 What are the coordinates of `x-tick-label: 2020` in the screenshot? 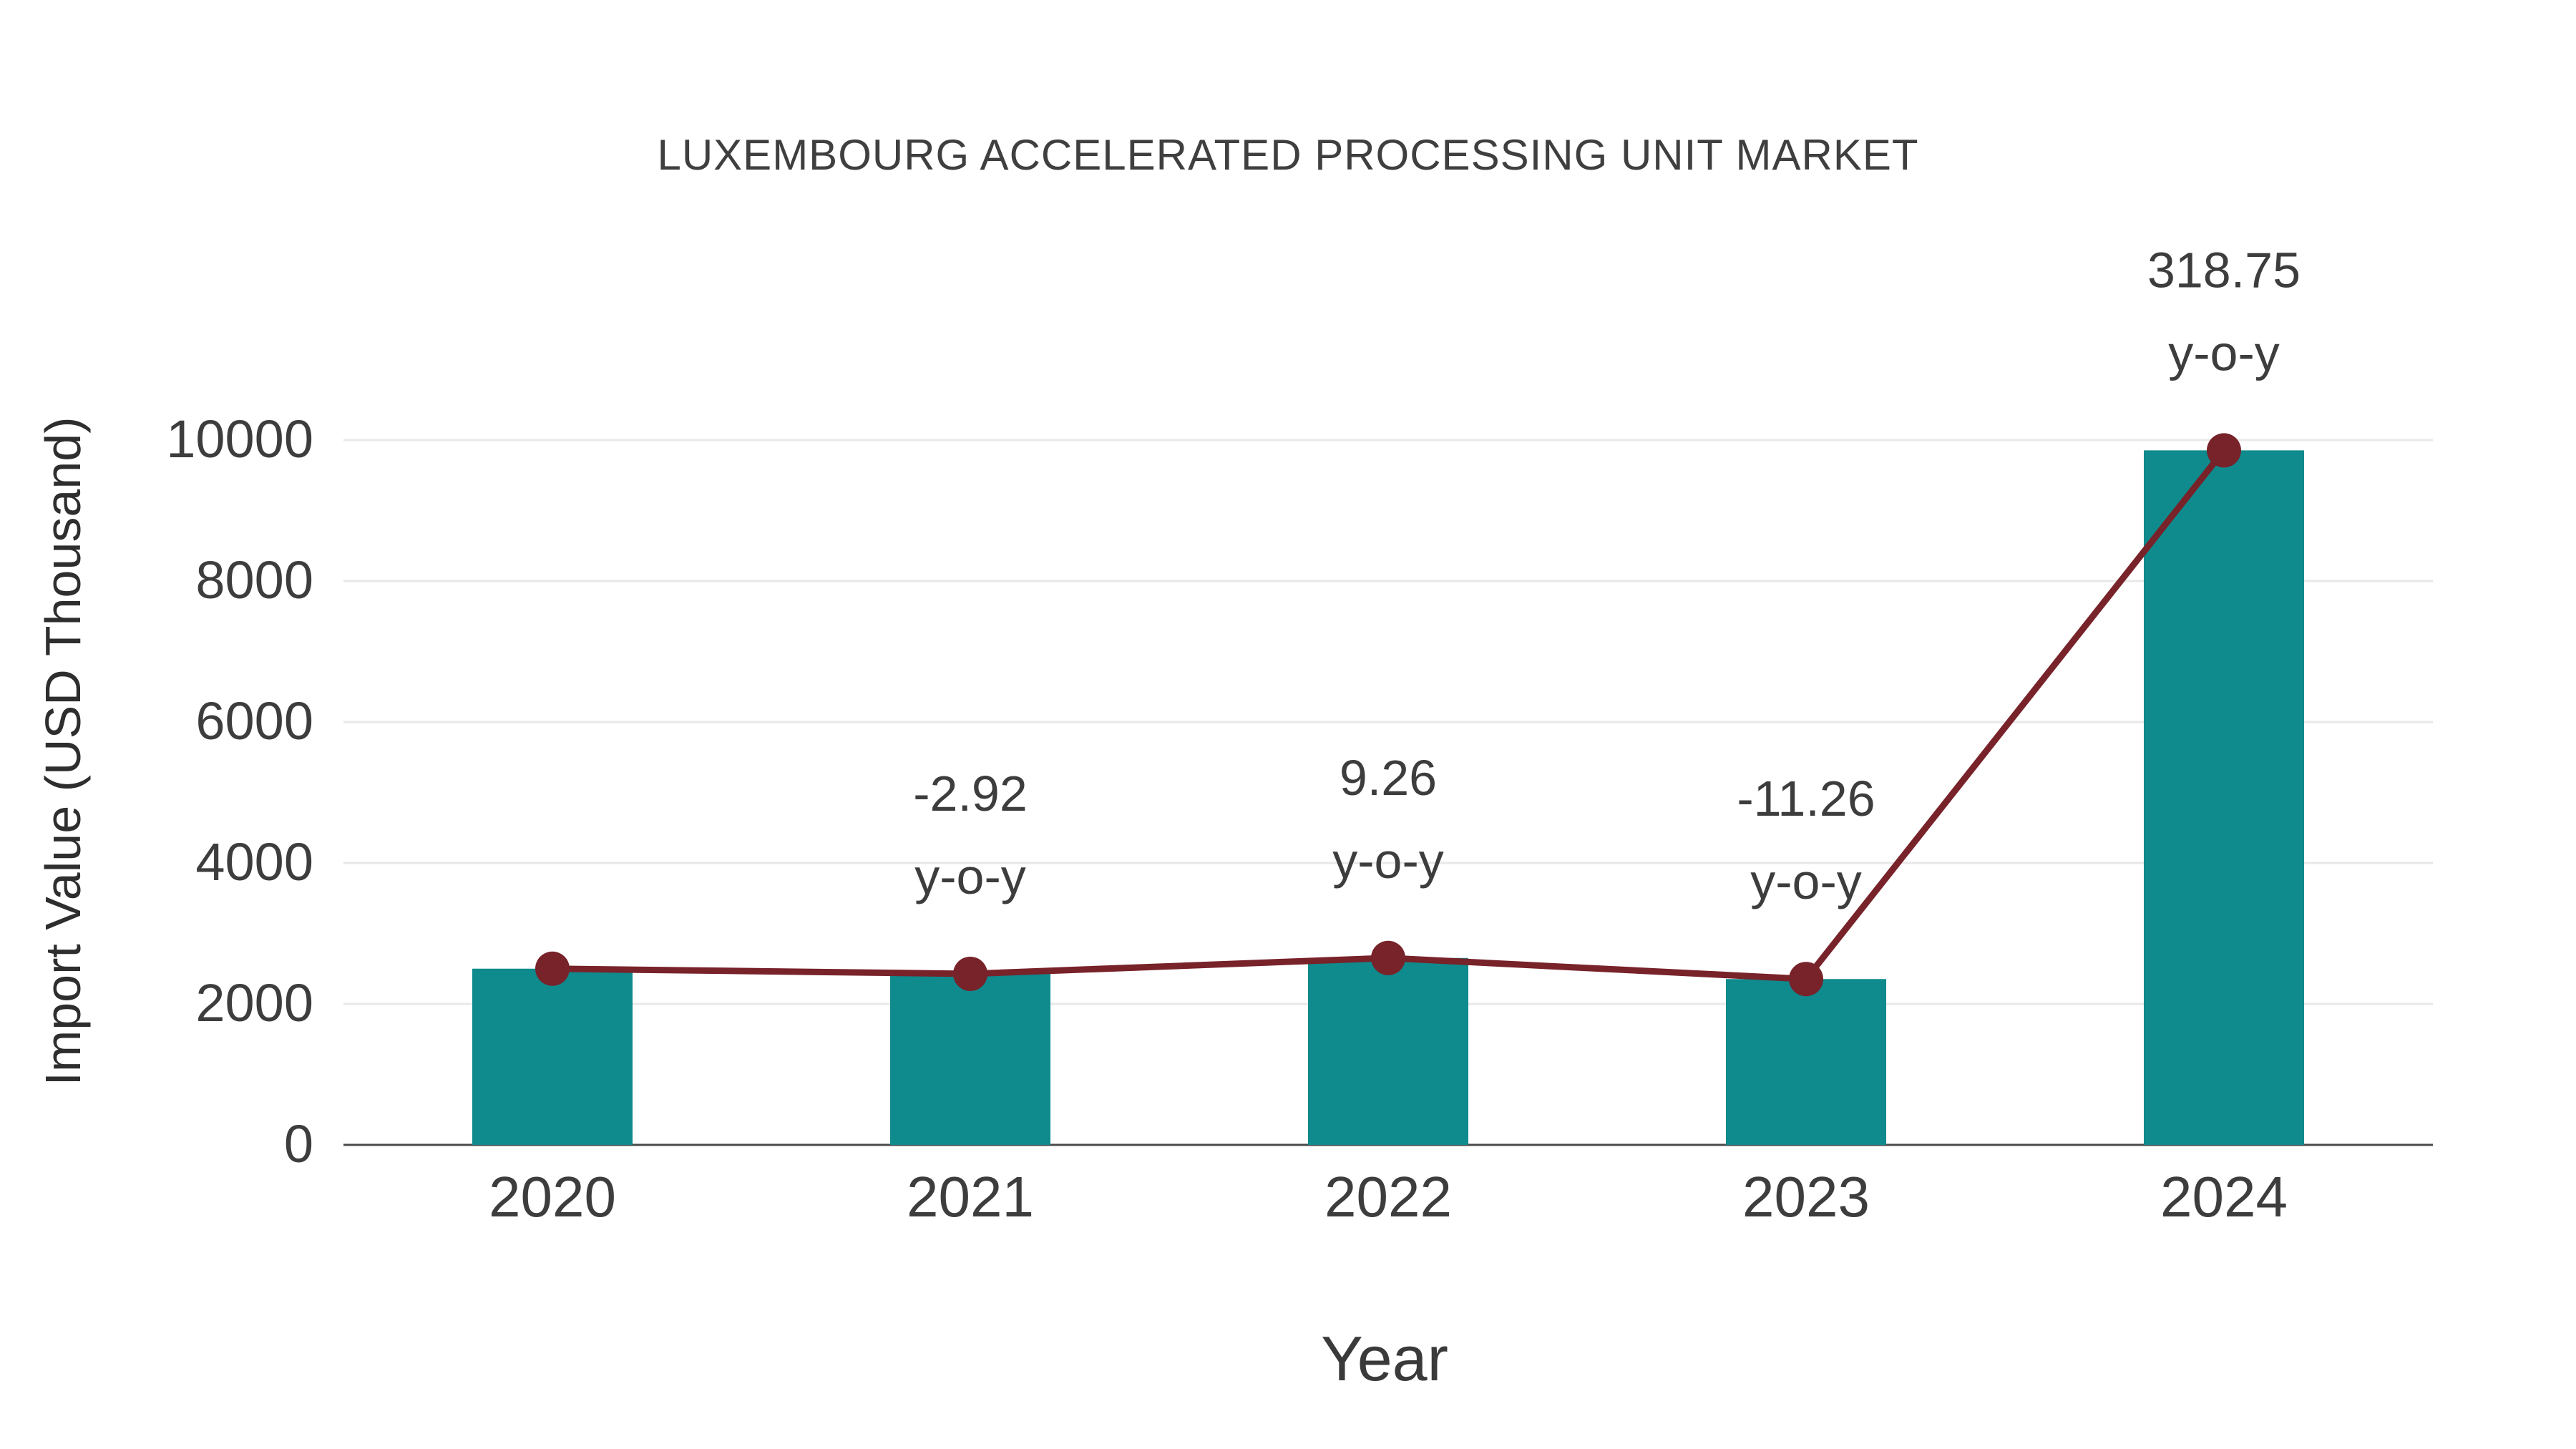 It's located at (552, 1197).